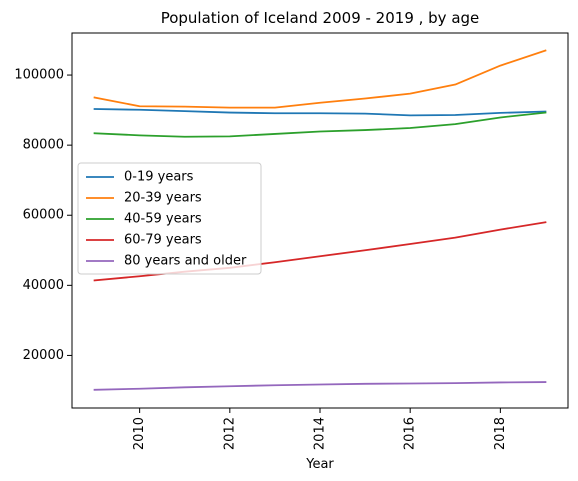 This screenshot has width=578, height=481. Describe the element at coordinates (500, 433) in the screenshot. I see `x-tick-label: 2018` at that location.